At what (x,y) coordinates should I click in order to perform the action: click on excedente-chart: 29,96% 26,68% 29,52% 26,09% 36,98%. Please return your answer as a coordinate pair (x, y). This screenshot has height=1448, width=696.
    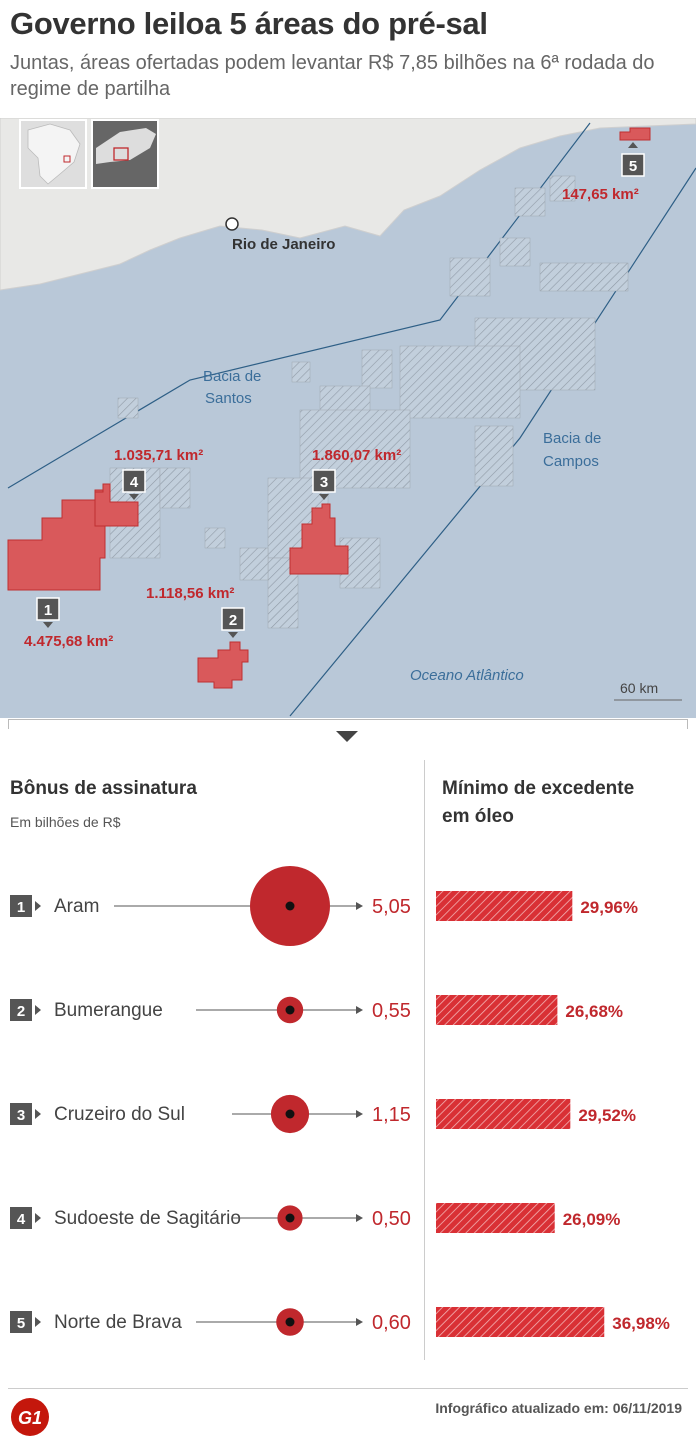
    Looking at the image, I should click on (553, 1114).